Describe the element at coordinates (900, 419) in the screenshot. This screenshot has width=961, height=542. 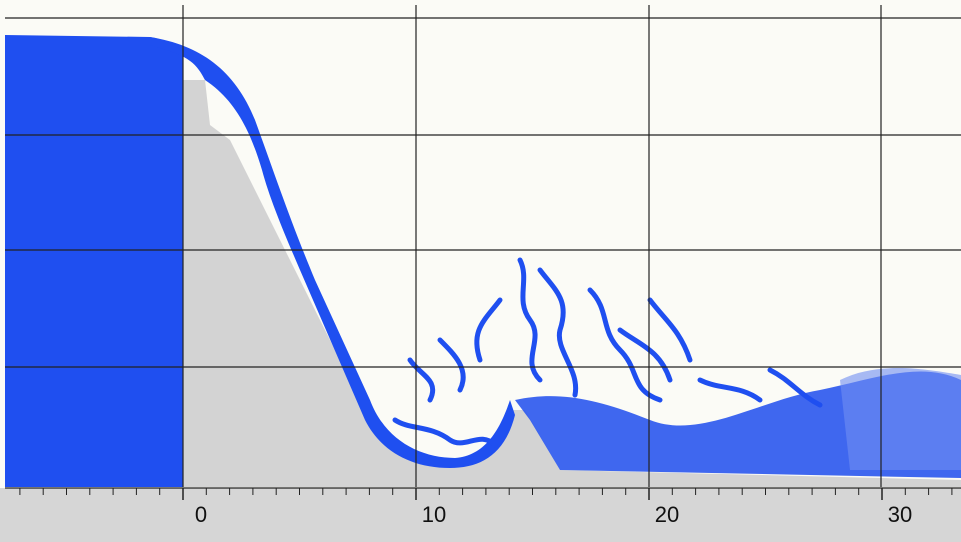
I see `spray` at that location.